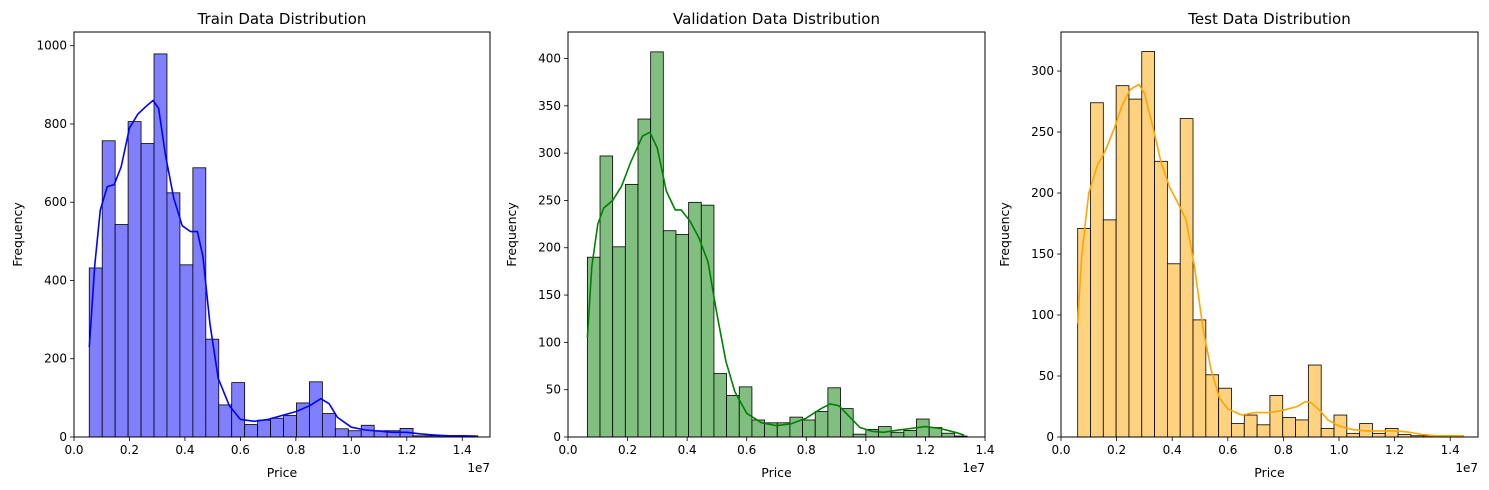 The height and width of the screenshot is (490, 1489). I want to click on y-tick-label: 800, so click(55, 124).